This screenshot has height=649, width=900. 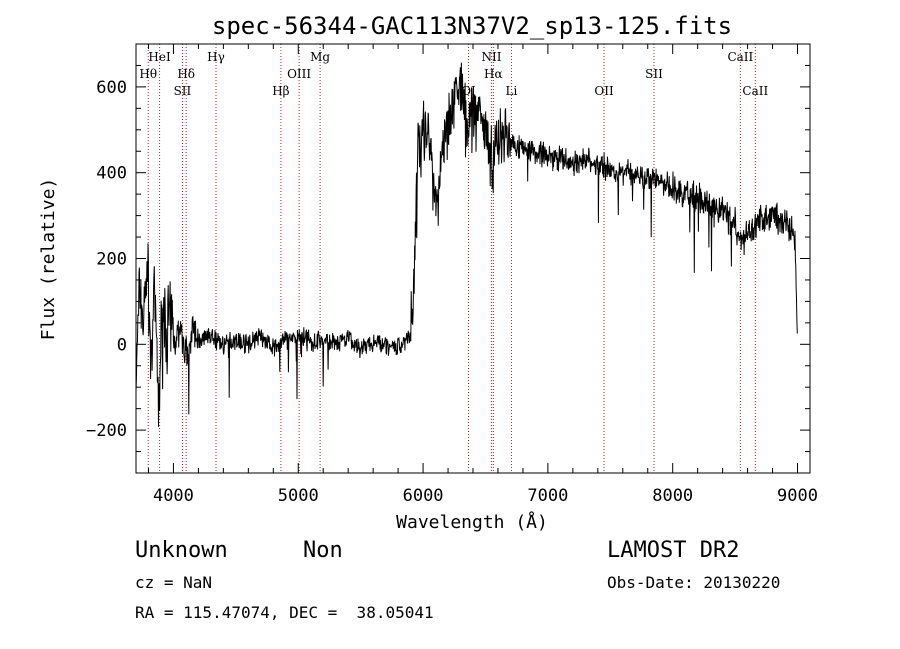 I want to click on obs-date-text: Obs-Date: 20130220, so click(x=694, y=582).